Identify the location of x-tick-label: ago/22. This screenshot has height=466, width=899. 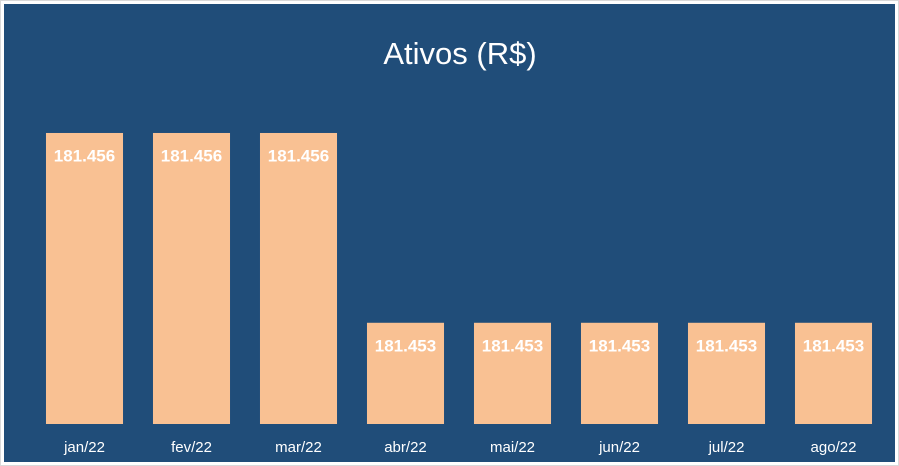
(834, 447).